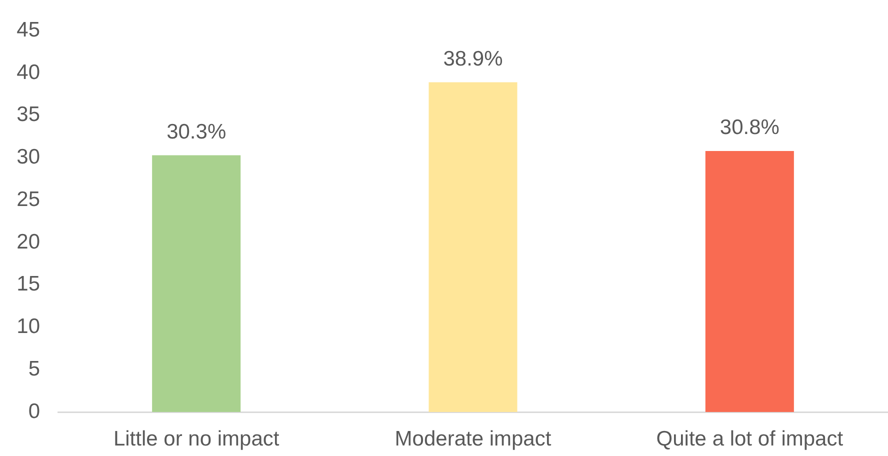  Describe the element at coordinates (473, 438) in the screenshot. I see `x-tick-label: Moderate impact` at that location.